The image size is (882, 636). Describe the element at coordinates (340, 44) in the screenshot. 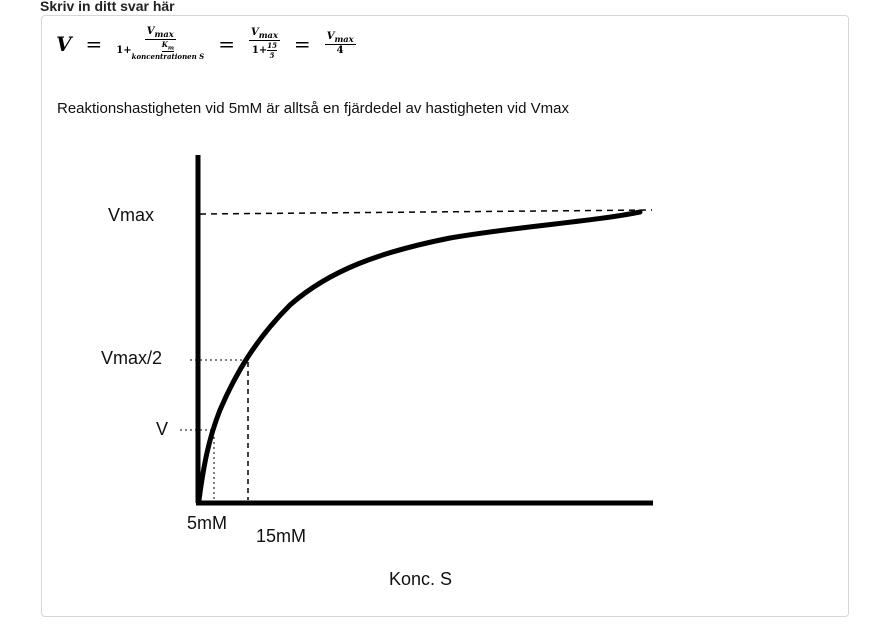

I see `fraction-3: Vmax 4` at that location.